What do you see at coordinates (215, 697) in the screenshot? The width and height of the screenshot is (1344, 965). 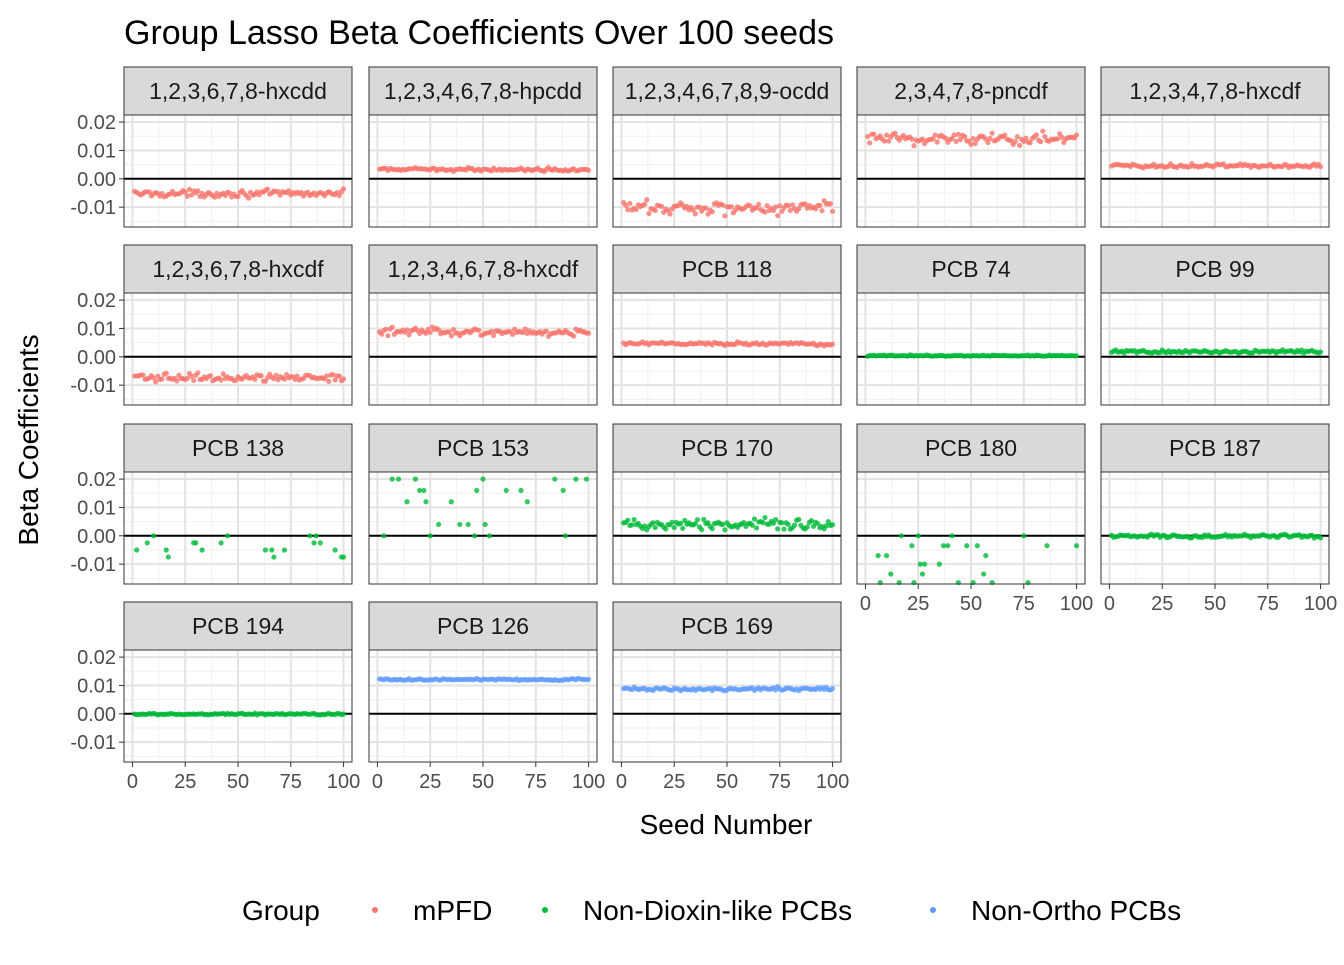 I see `facet-panel: PCB 194 0.02 0.01 0.00 -0.01 0 25 50 75 100` at bounding box center [215, 697].